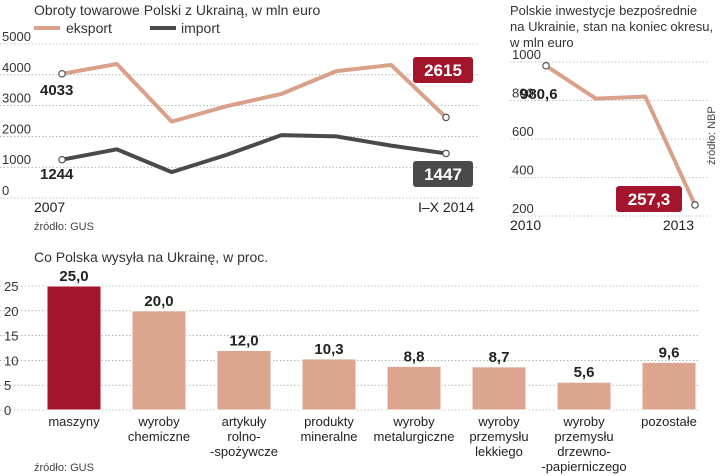 This screenshot has width=720, height=476. What do you see at coordinates (16, 36) in the screenshot?
I see `trade-y-tick: 5000` at bounding box center [16, 36].